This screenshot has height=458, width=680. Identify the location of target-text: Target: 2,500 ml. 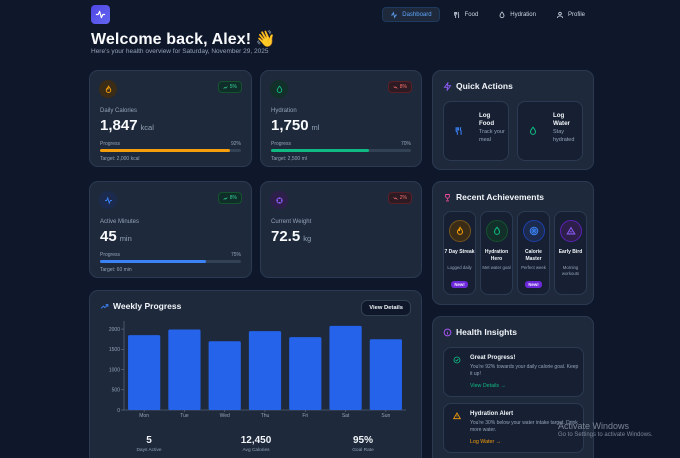
(289, 159).